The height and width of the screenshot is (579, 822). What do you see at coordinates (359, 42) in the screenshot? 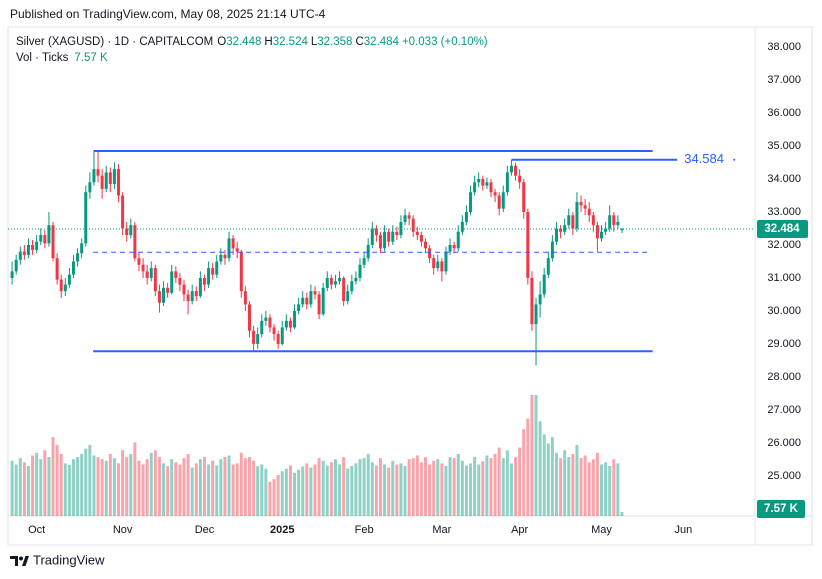
I see `legend-ohlc-letter: C` at bounding box center [359, 42].